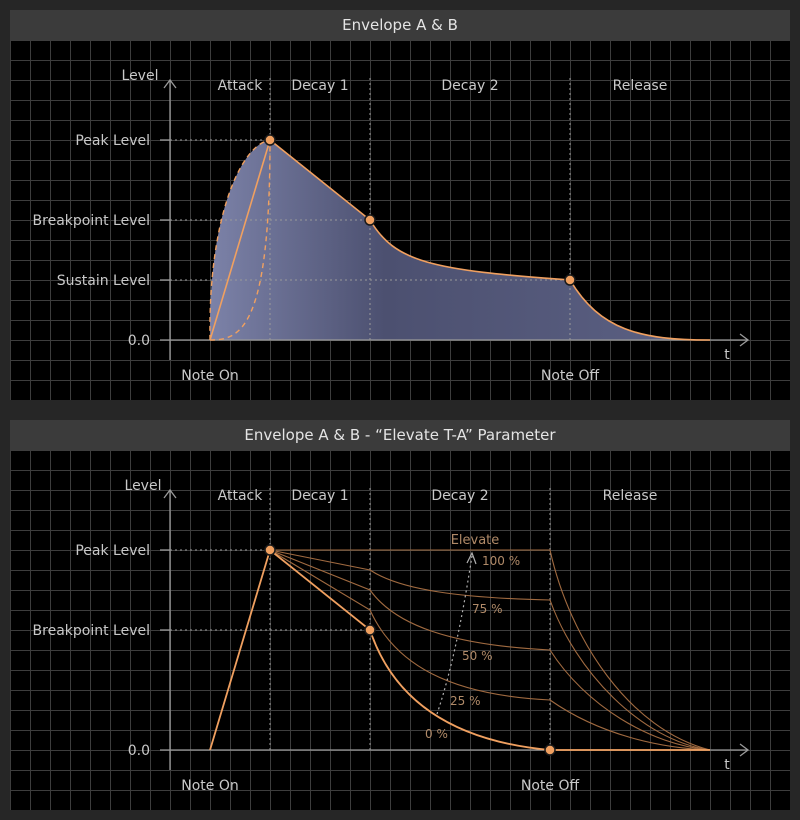 The width and height of the screenshot is (800, 820). What do you see at coordinates (103, 281) in the screenshot?
I see `sustain-level-label: Sustain Level` at bounding box center [103, 281].